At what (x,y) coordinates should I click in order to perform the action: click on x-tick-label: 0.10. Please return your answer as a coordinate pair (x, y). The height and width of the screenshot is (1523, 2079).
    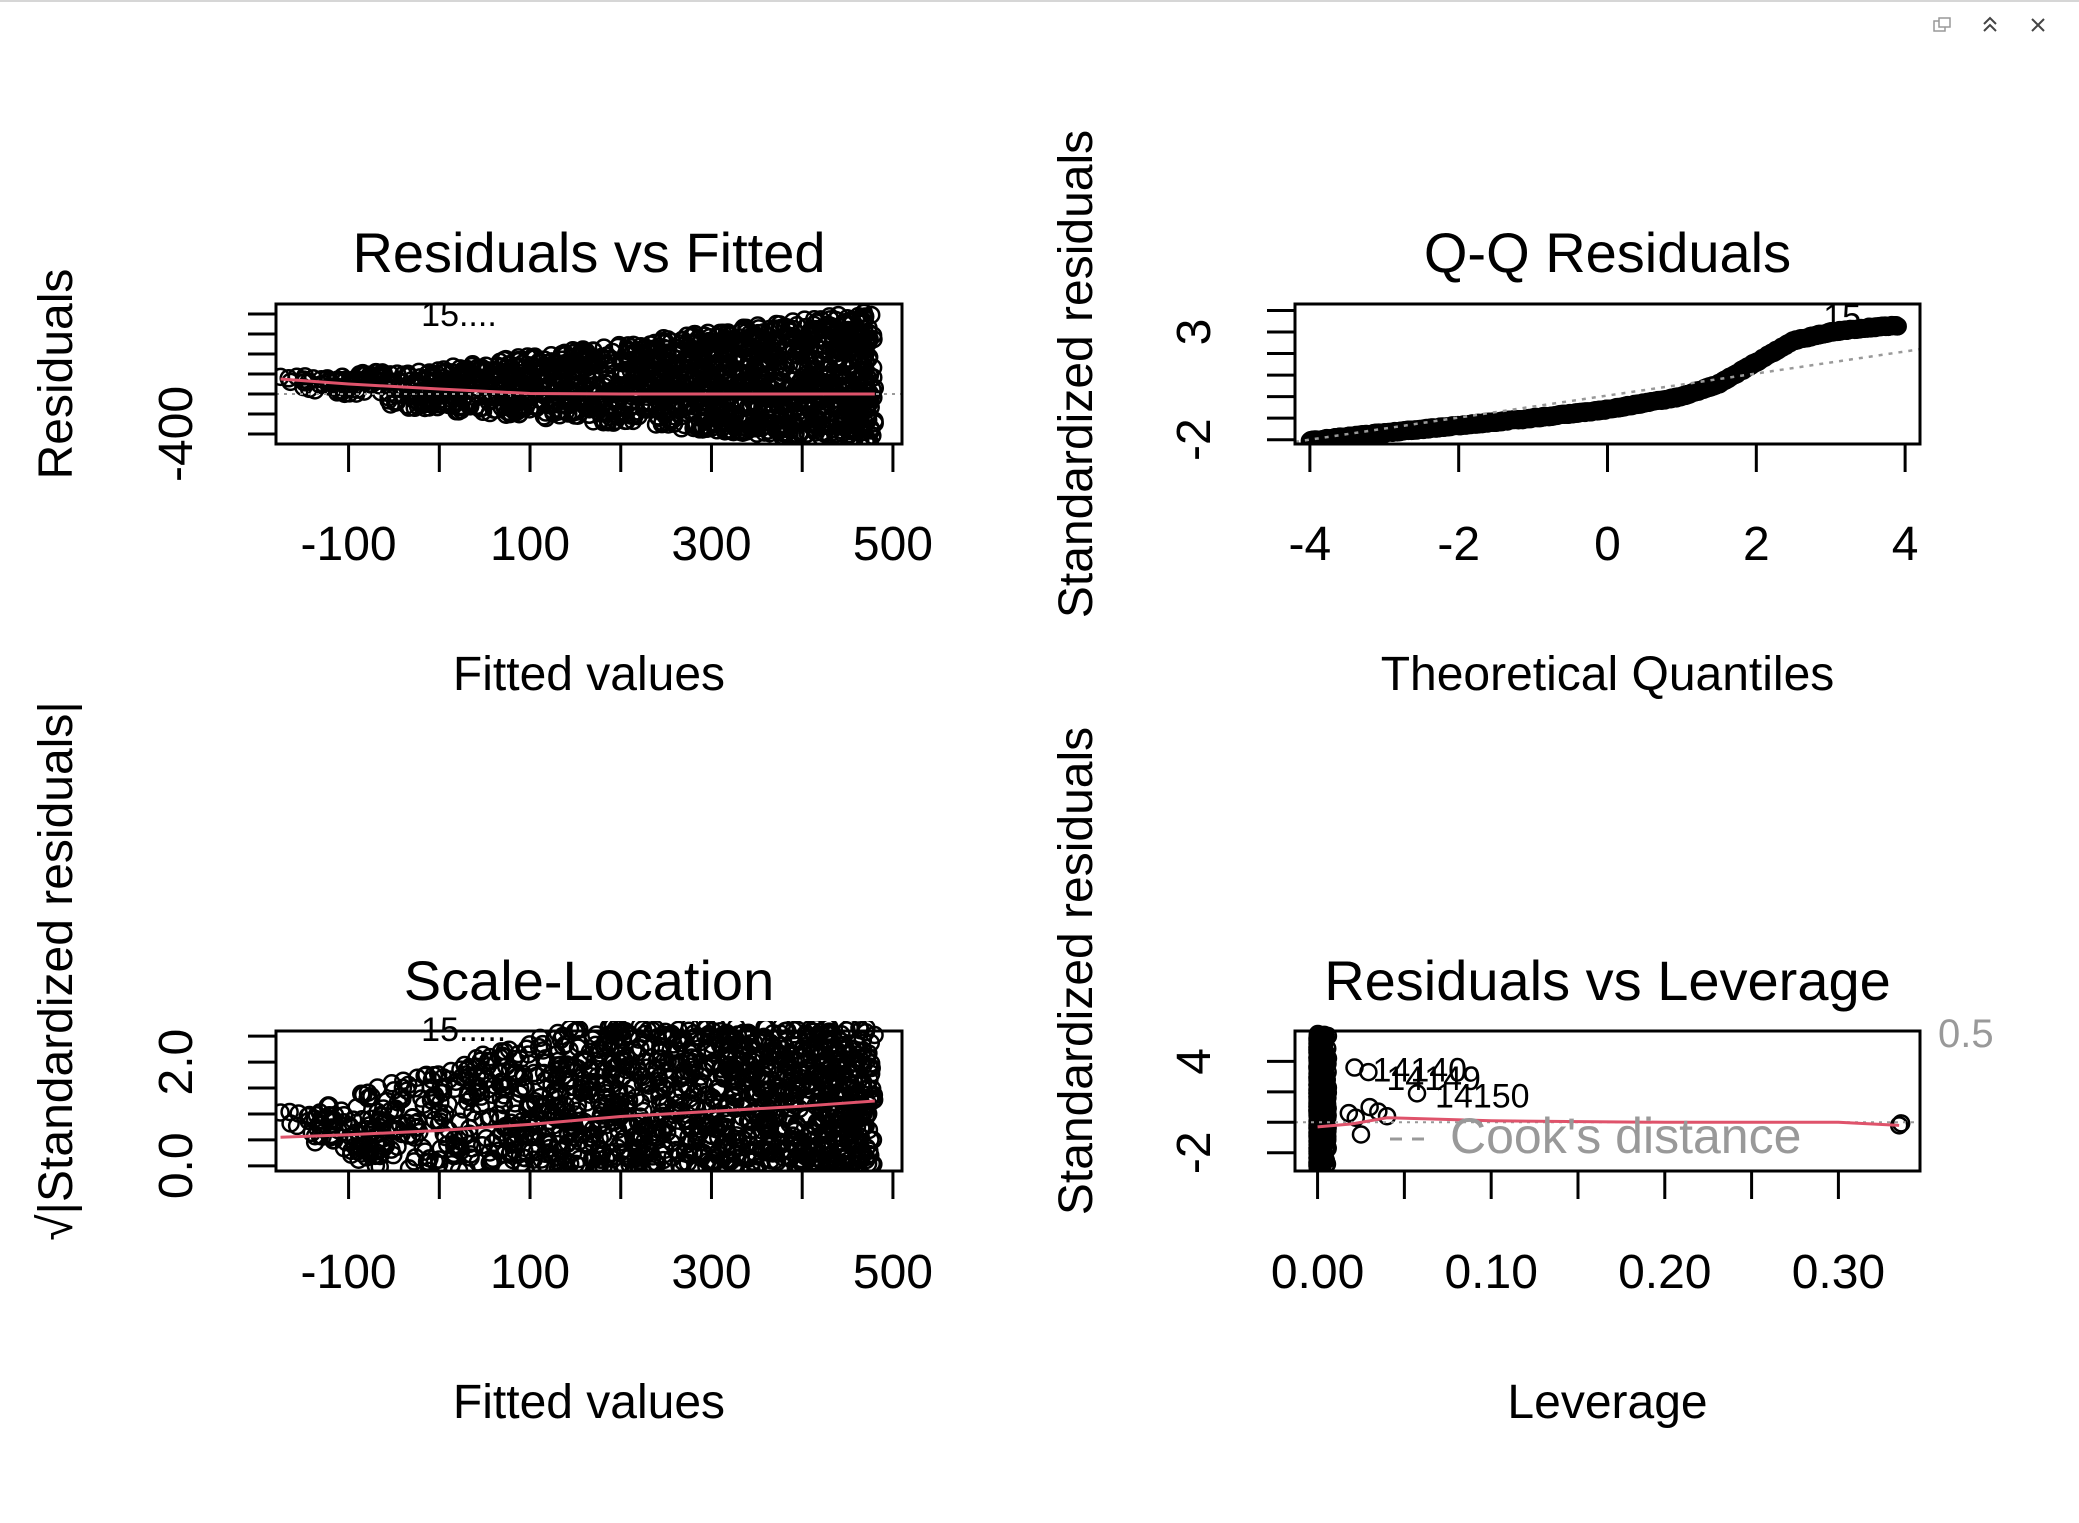
    Looking at the image, I should click on (1490, 1272).